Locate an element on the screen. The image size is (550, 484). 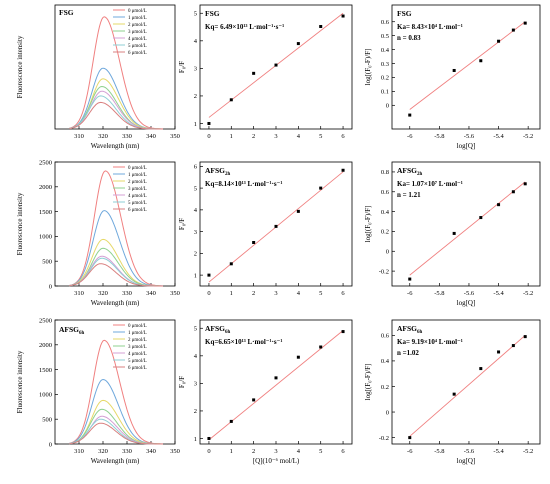
y-tick-label: 0.8 is located at coordinates (385, 172).